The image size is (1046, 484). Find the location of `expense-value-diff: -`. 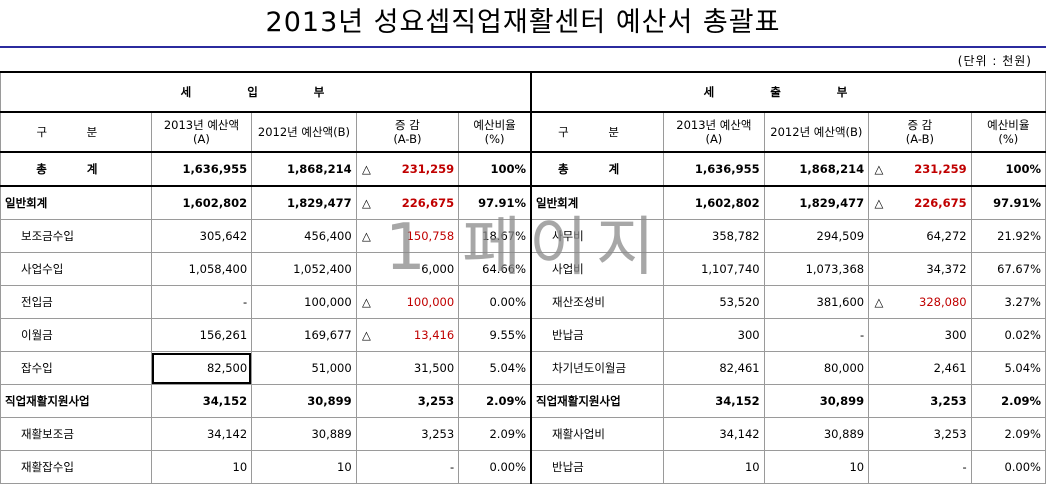

expense-value-diff: - is located at coordinates (930, 467).